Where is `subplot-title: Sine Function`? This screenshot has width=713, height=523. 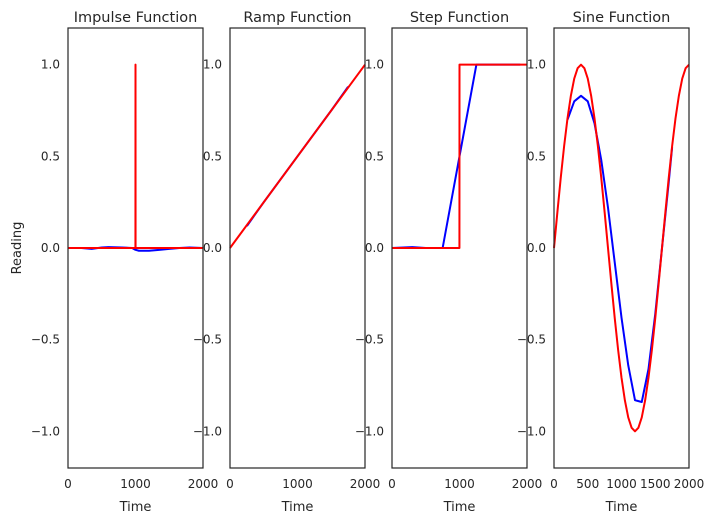
subplot-title: Sine Function is located at coordinates (622, 18).